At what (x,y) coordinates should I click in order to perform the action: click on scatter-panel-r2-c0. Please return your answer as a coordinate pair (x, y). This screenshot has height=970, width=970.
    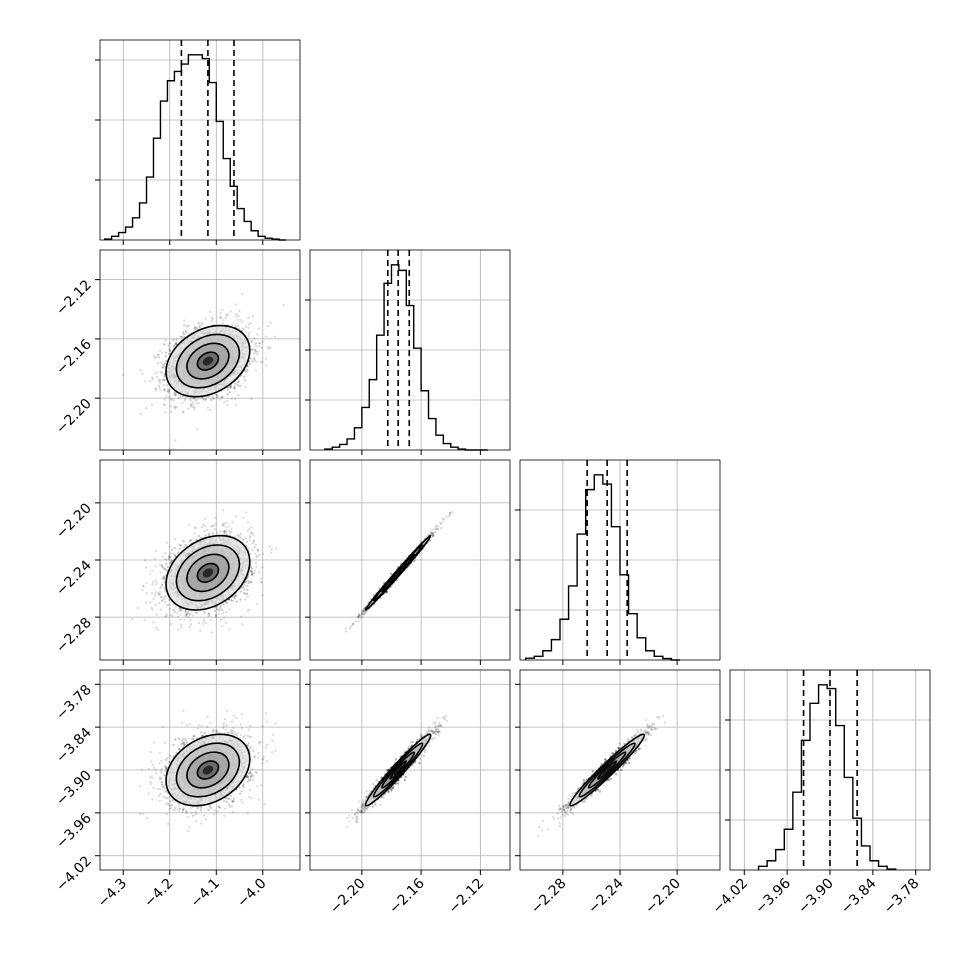
    Looking at the image, I should click on (198, 562).